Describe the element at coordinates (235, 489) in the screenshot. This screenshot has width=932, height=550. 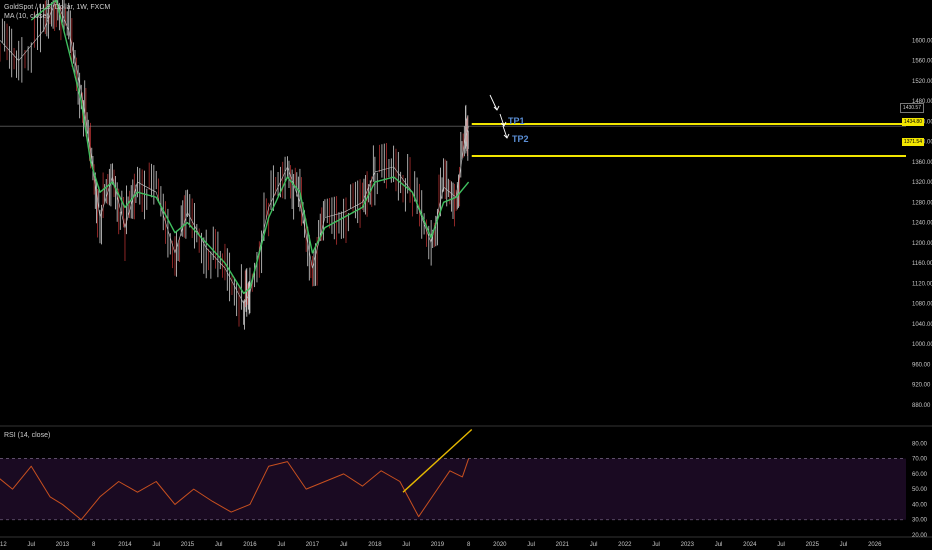
I see `rsi-line` at that location.